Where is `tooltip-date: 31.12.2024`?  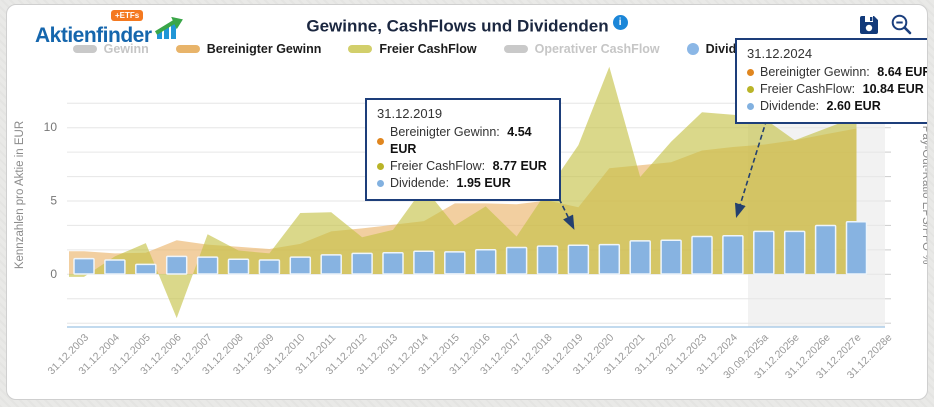
tooltip-date: 31.12.2024 is located at coordinates (780, 53).